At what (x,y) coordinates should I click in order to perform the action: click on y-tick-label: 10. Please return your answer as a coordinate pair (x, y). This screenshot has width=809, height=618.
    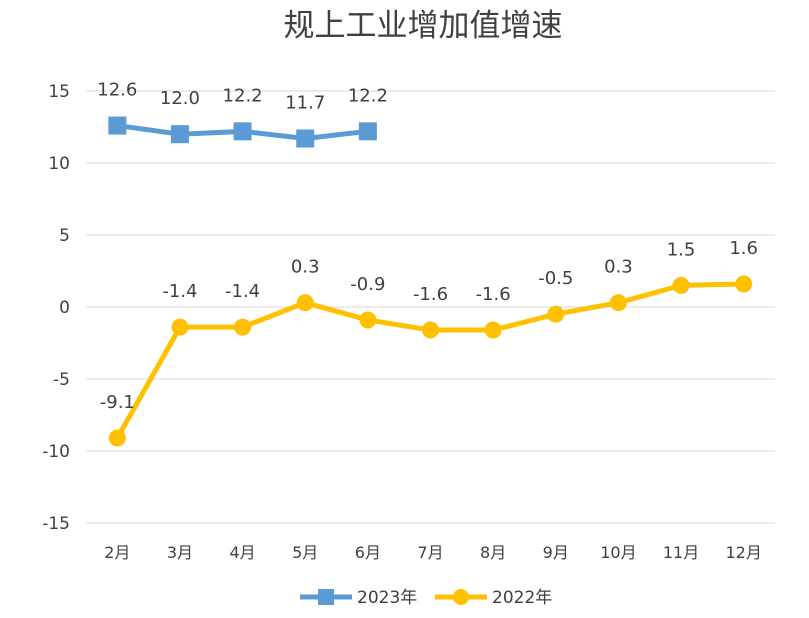
    Looking at the image, I should click on (59, 164).